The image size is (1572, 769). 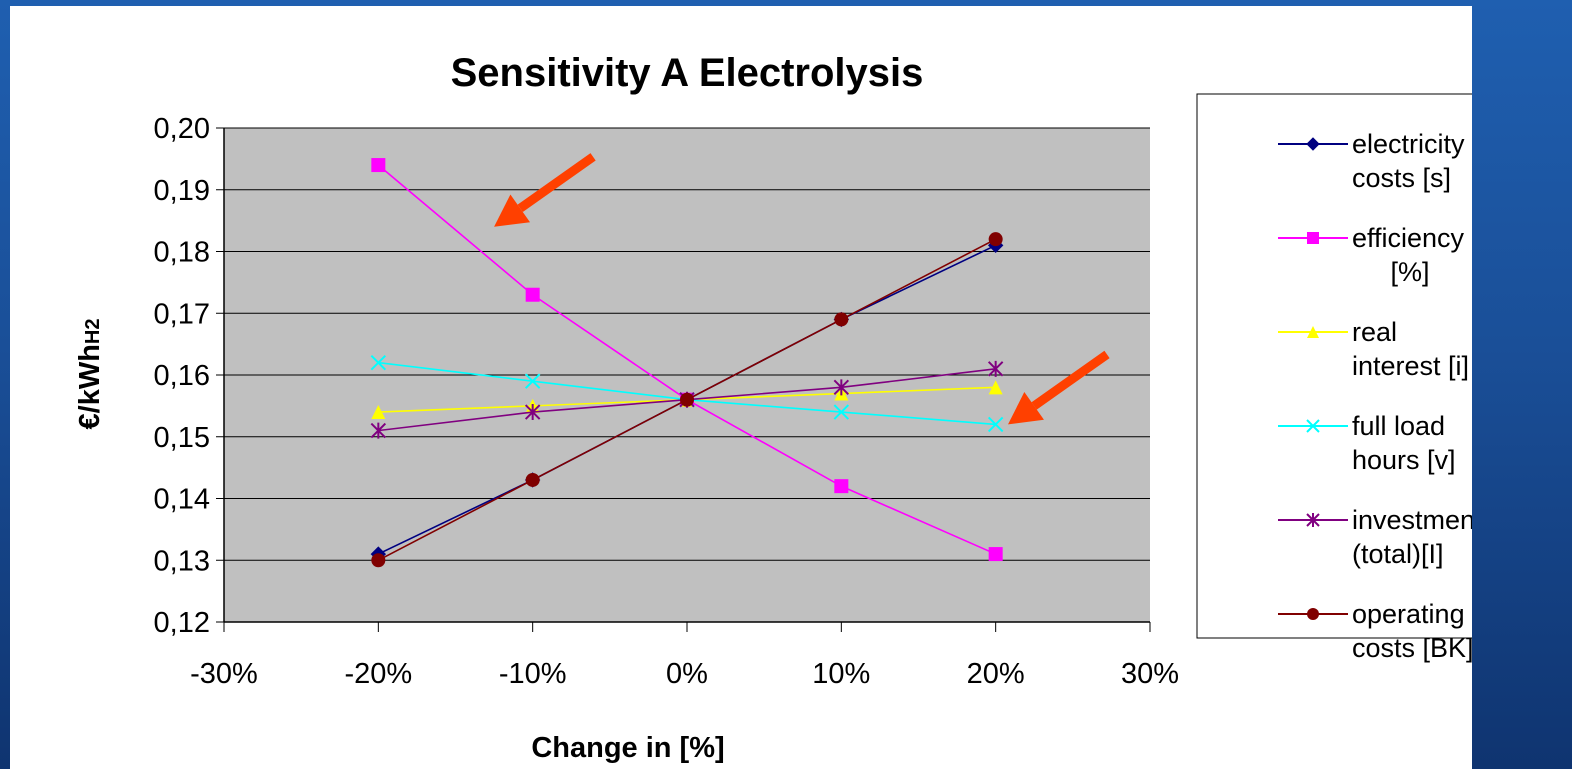 What do you see at coordinates (182, 561) in the screenshot?
I see `y-tick-label: 0,13` at bounding box center [182, 561].